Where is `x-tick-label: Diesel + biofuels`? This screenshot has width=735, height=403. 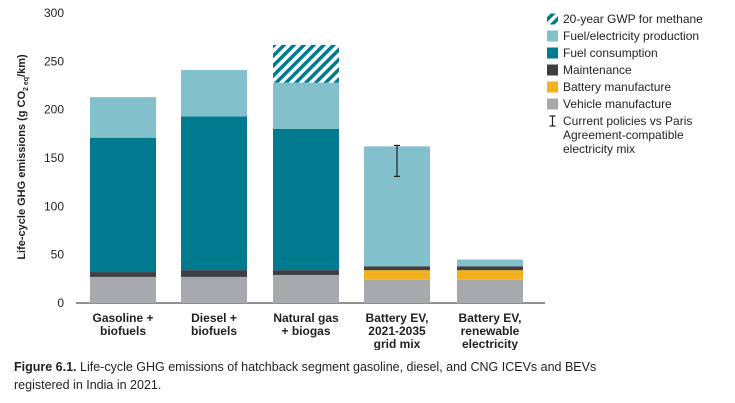
x-tick-label: Diesel + biofuels is located at coordinates (214, 324).